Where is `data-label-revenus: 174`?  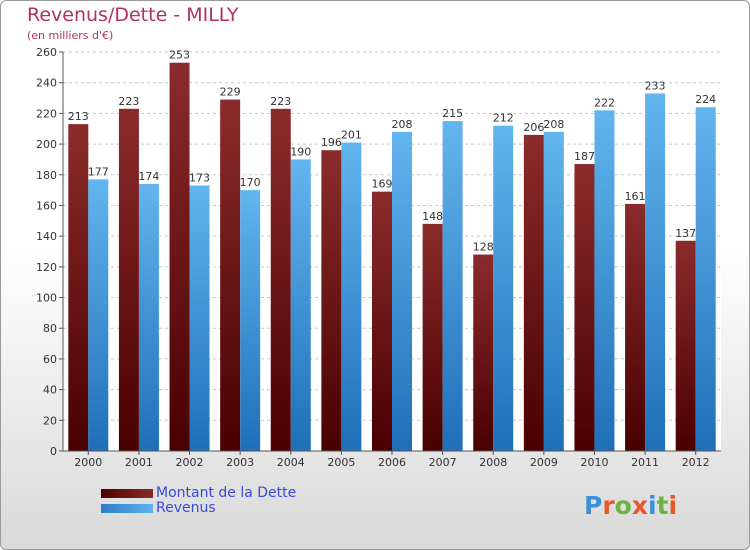
data-label-revenus: 174 is located at coordinates (148, 176).